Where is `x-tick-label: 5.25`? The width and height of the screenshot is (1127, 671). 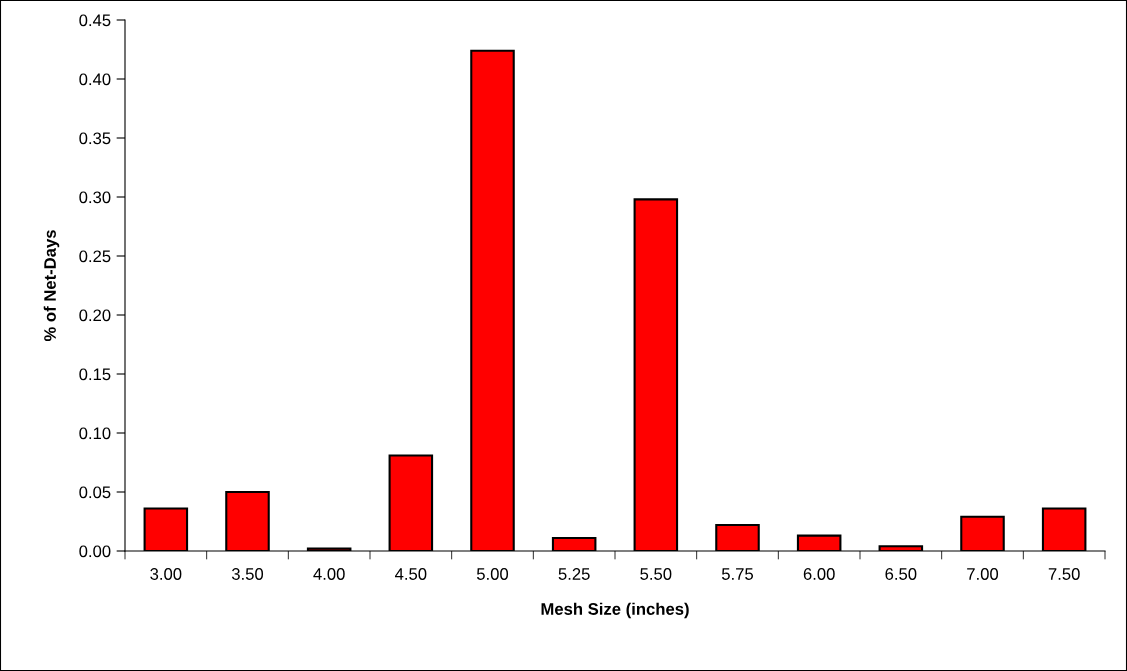 x-tick-label: 5.25 is located at coordinates (574, 574).